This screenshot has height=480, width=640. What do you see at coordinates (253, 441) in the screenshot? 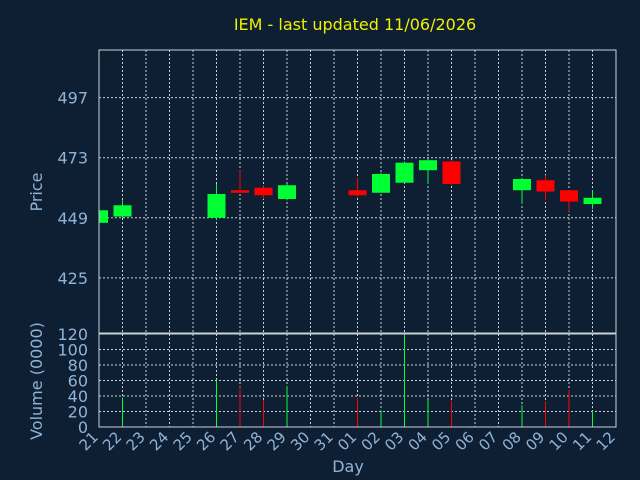
I see `day-tick-label: 28` at bounding box center [253, 441].